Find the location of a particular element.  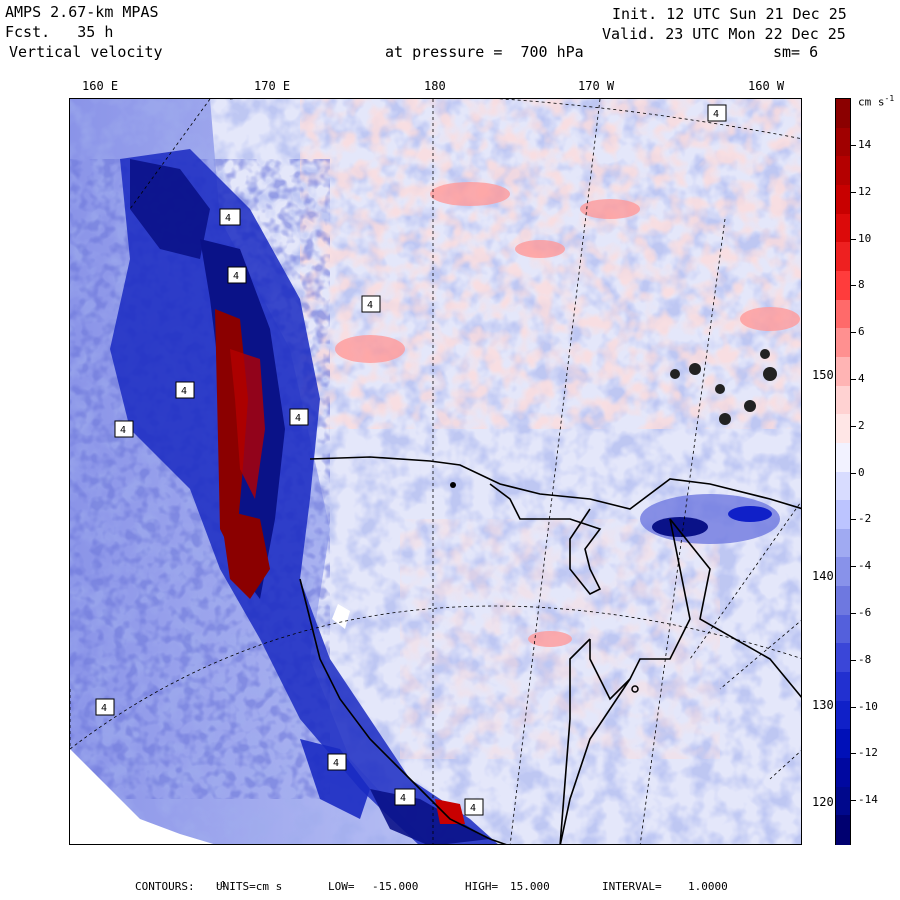

lon-label-160e: 160 E is located at coordinates (100, 86).